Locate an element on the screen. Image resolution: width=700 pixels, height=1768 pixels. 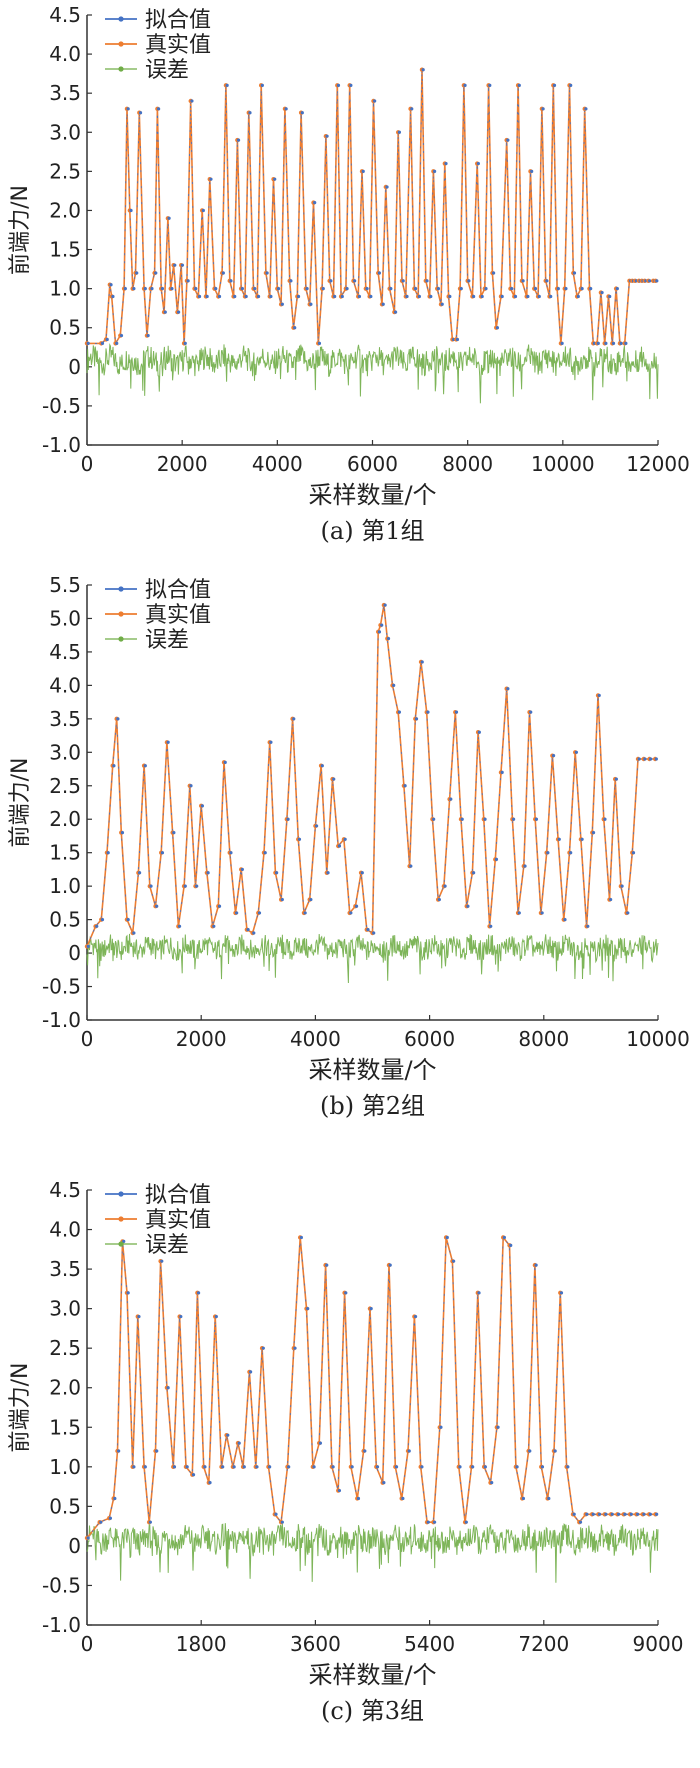
y-tick-label: 1.0 is located at coordinates (65, 1467).